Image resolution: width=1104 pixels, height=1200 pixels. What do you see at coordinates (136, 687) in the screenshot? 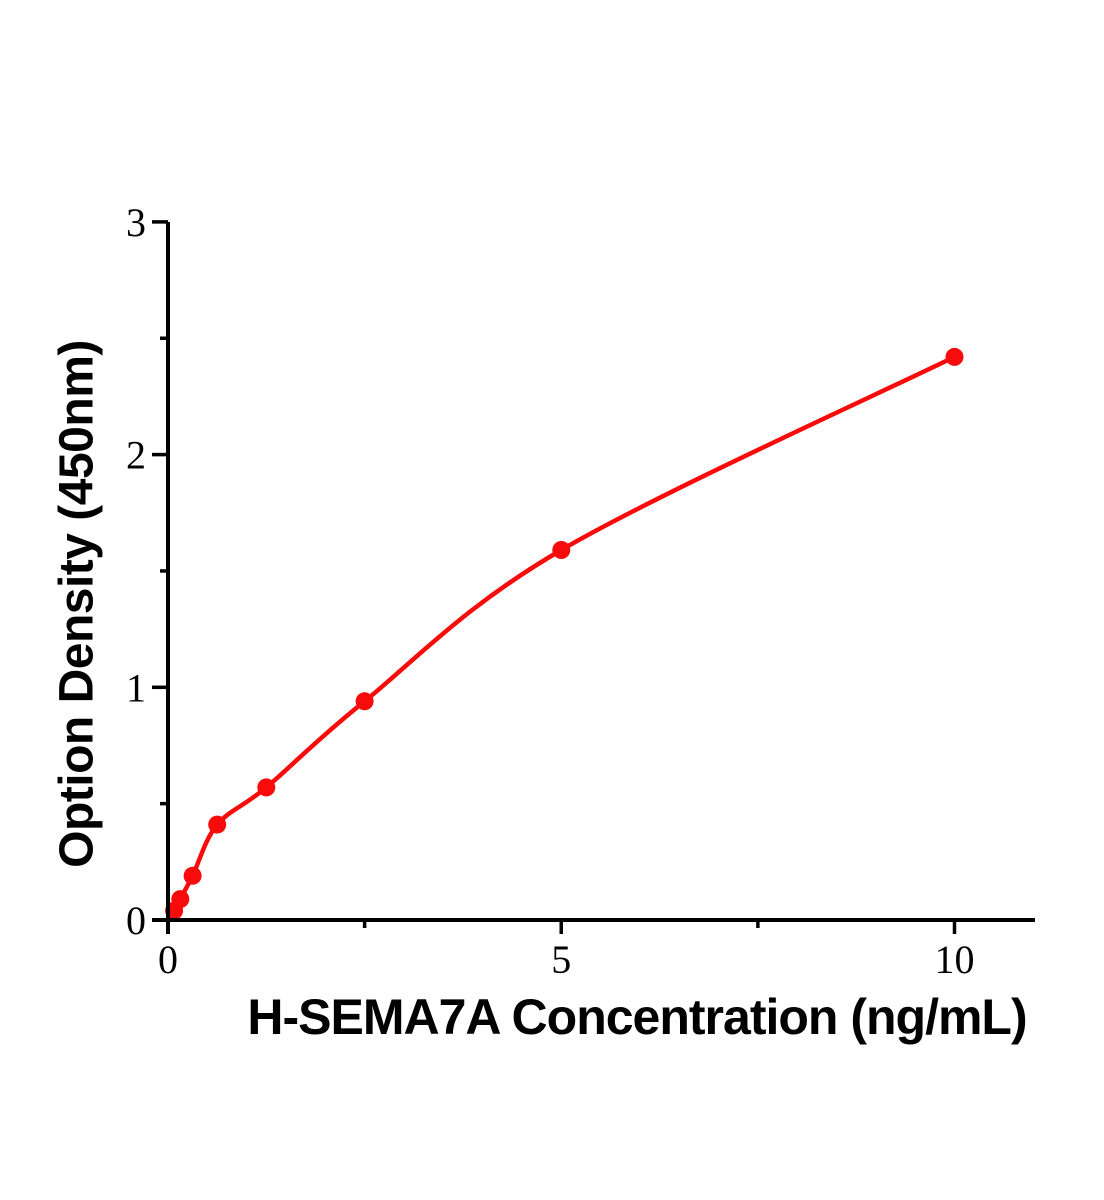
I see `y-tick-label: 1` at bounding box center [136, 687].